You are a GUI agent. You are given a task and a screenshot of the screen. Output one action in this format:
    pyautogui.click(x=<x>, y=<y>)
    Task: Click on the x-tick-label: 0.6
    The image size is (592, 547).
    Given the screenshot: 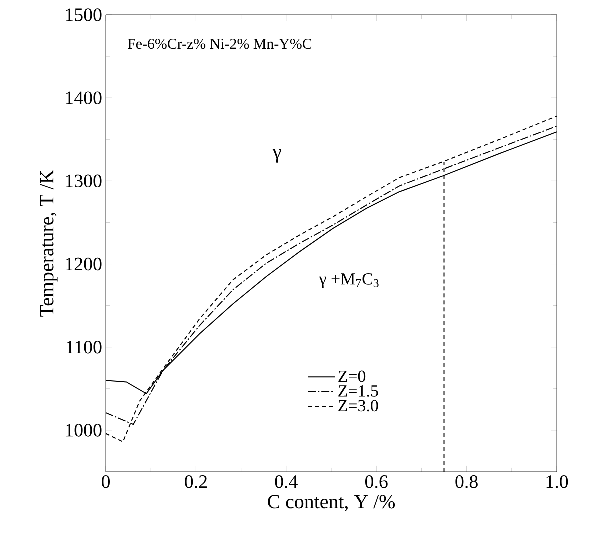 What is the action you would take?
    pyautogui.click(x=376, y=482)
    